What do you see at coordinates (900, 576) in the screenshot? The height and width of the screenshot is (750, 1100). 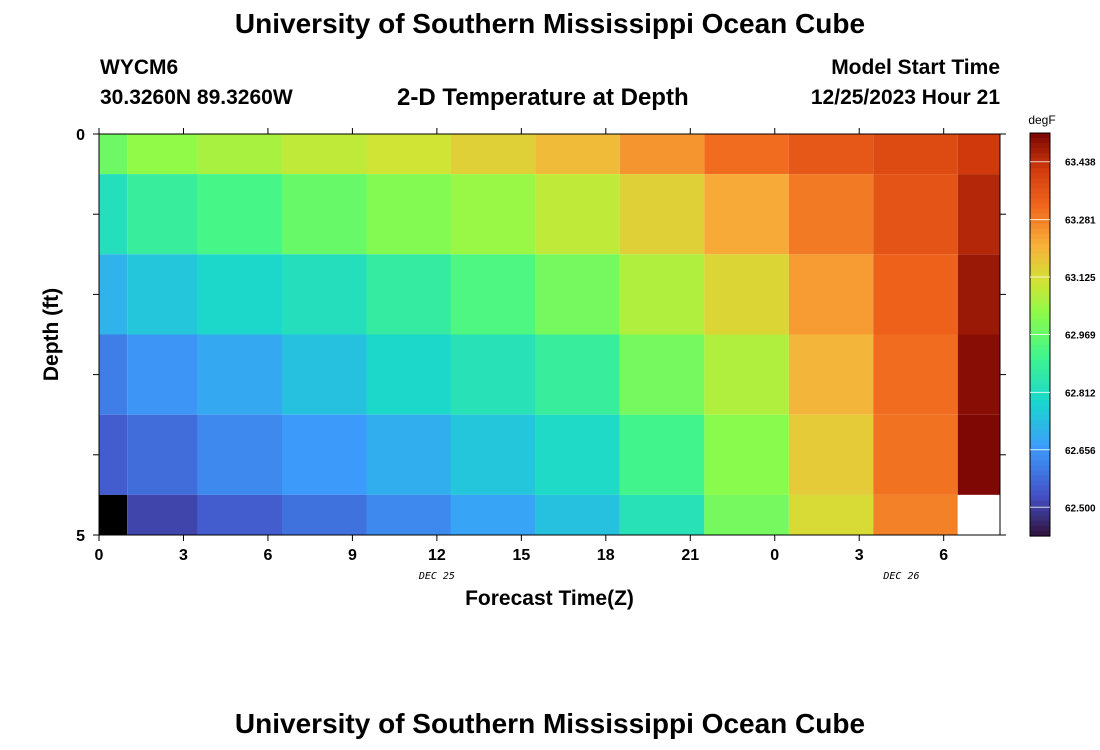 I see `date-label: DEC 26` at bounding box center [900, 576].